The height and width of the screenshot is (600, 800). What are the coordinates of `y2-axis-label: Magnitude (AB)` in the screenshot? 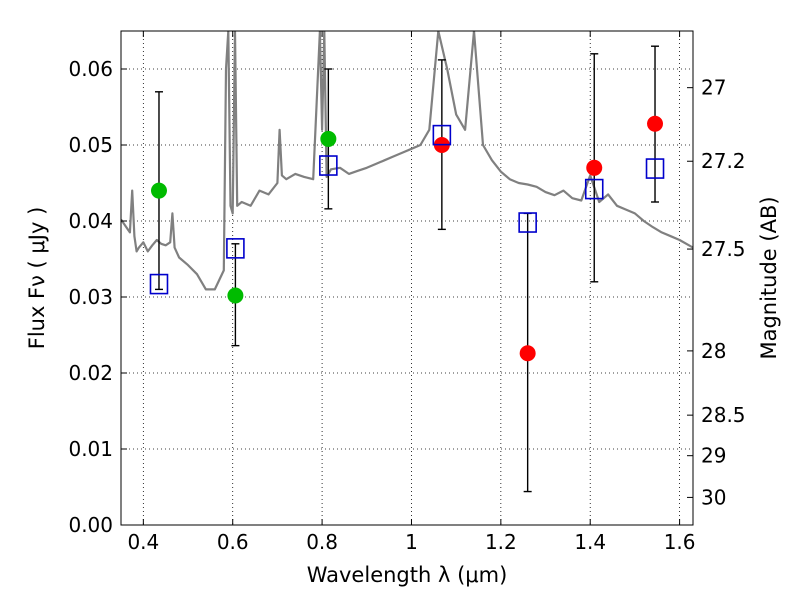 It's located at (769, 277).